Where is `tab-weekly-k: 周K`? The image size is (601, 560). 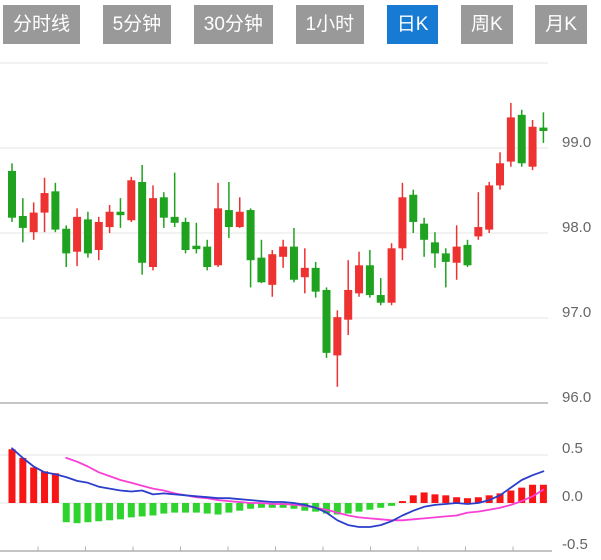
tab-weekly-k: 周K is located at coordinates (486, 24).